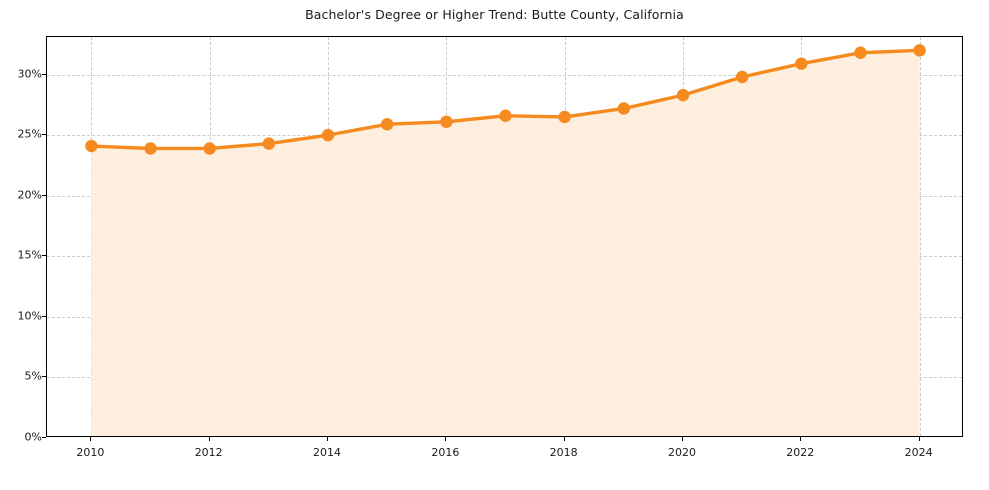  What do you see at coordinates (44, 256) in the screenshot?
I see `y-tick-mark-15%` at bounding box center [44, 256].